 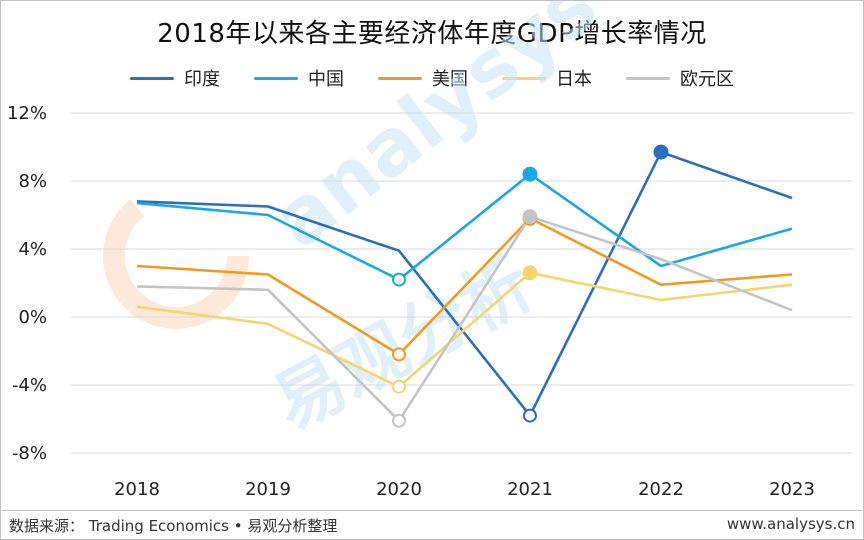 I want to click on x-tick-label: 2018, so click(x=137, y=489).